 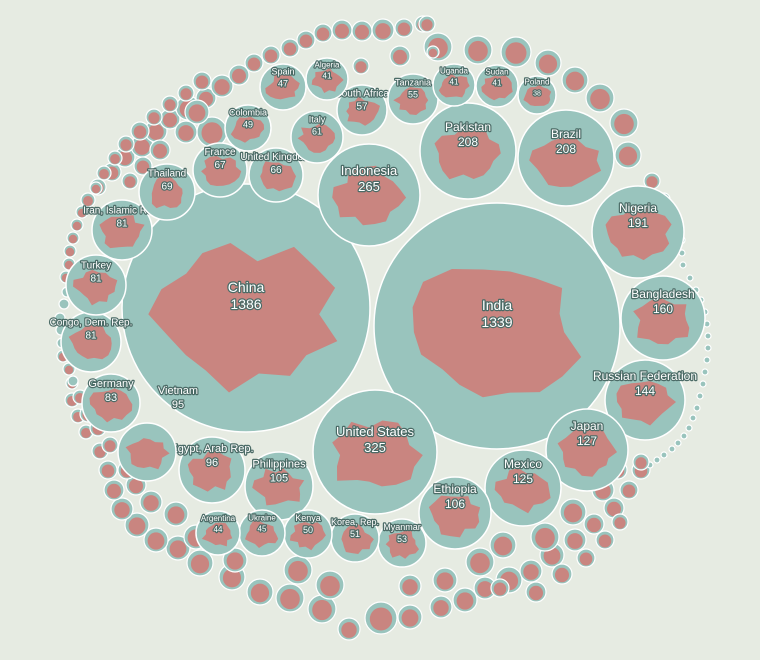 I want to click on bubble-label-vietnam: Vietnam, so click(x=178, y=391).